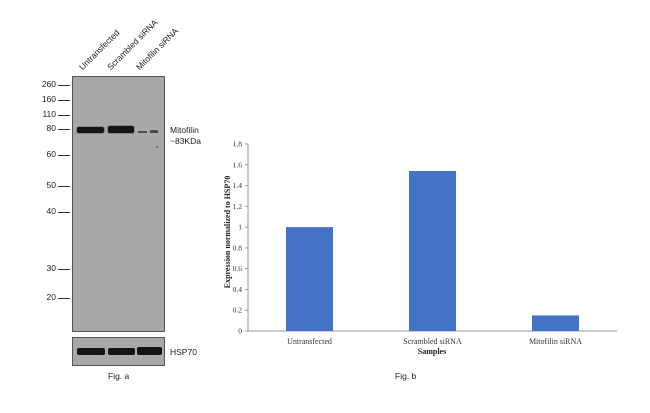  Describe the element at coordinates (309, 279) in the screenshot. I see `bar-untransfected` at that location.